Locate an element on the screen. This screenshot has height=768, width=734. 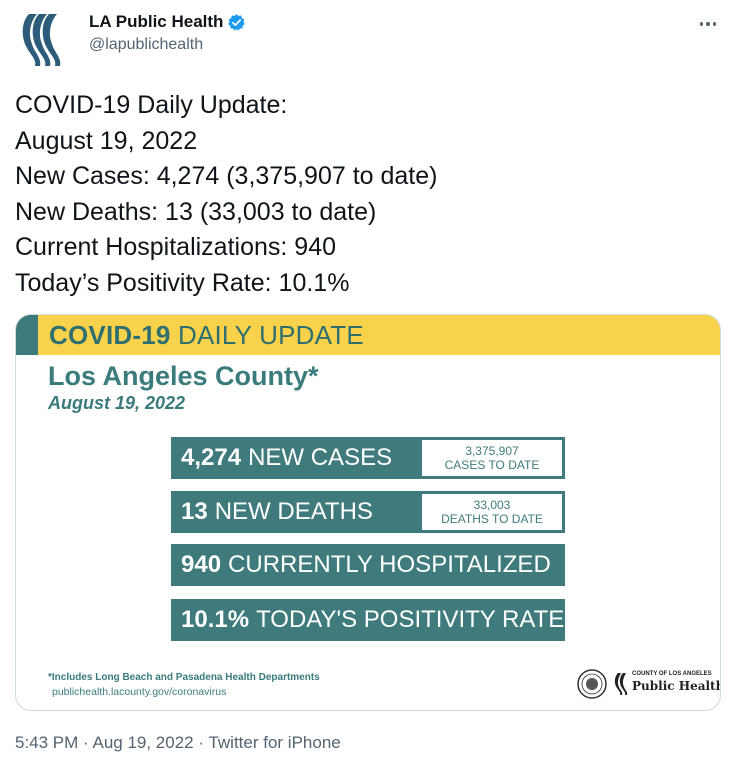
tweet-source: Twitter for iPhone is located at coordinates (274, 742).